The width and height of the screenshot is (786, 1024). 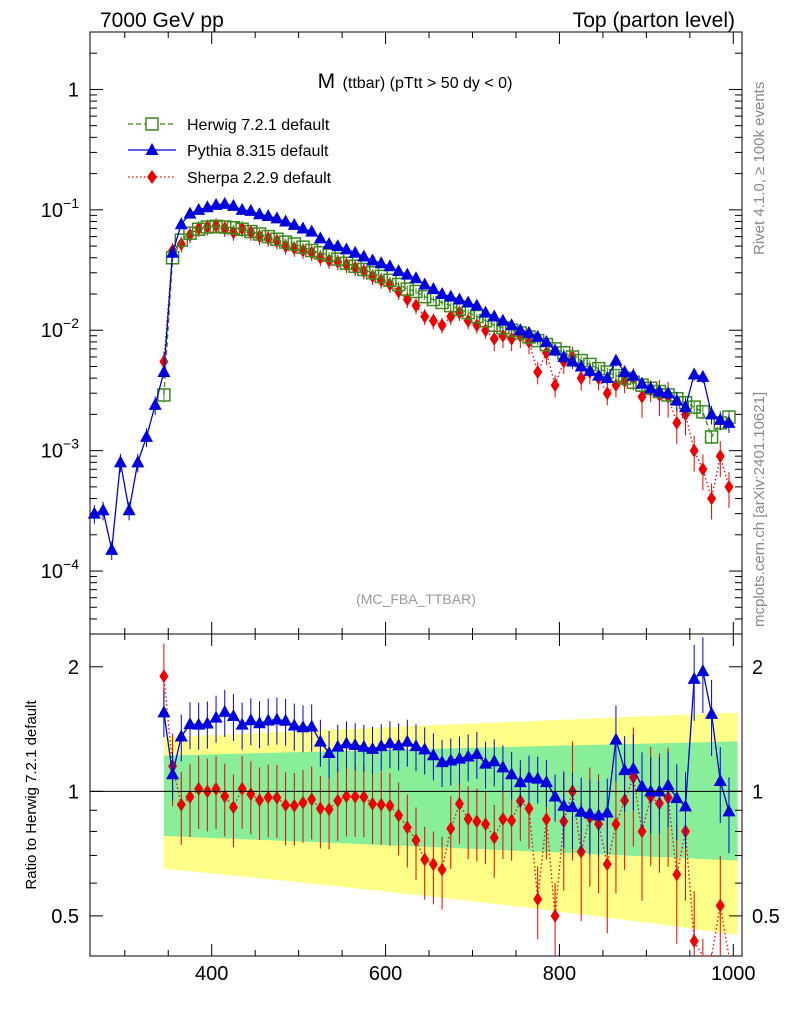 What do you see at coordinates (162, 20) in the screenshot?
I see `header-left-label: 7000 GeV pp` at bounding box center [162, 20].